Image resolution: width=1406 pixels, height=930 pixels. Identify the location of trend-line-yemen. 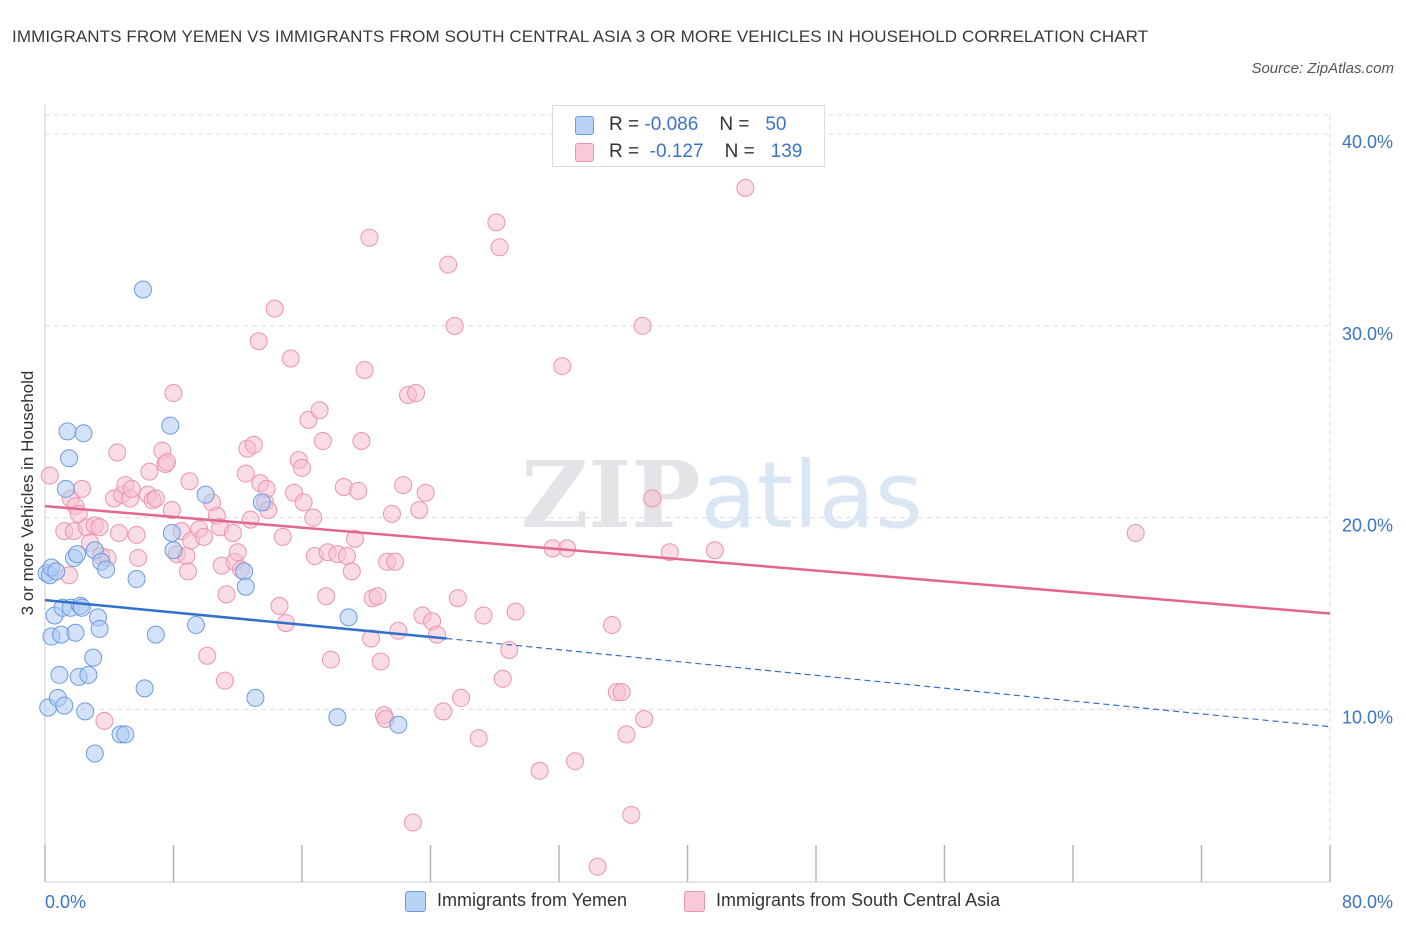
(245, 619).